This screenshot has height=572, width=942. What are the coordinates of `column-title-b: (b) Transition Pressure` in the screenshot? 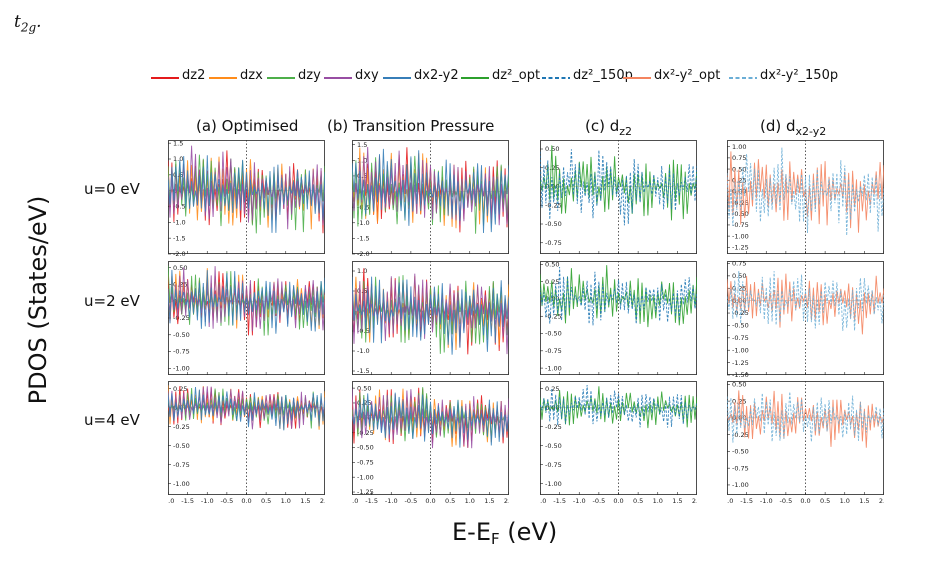 It's located at (411, 126).